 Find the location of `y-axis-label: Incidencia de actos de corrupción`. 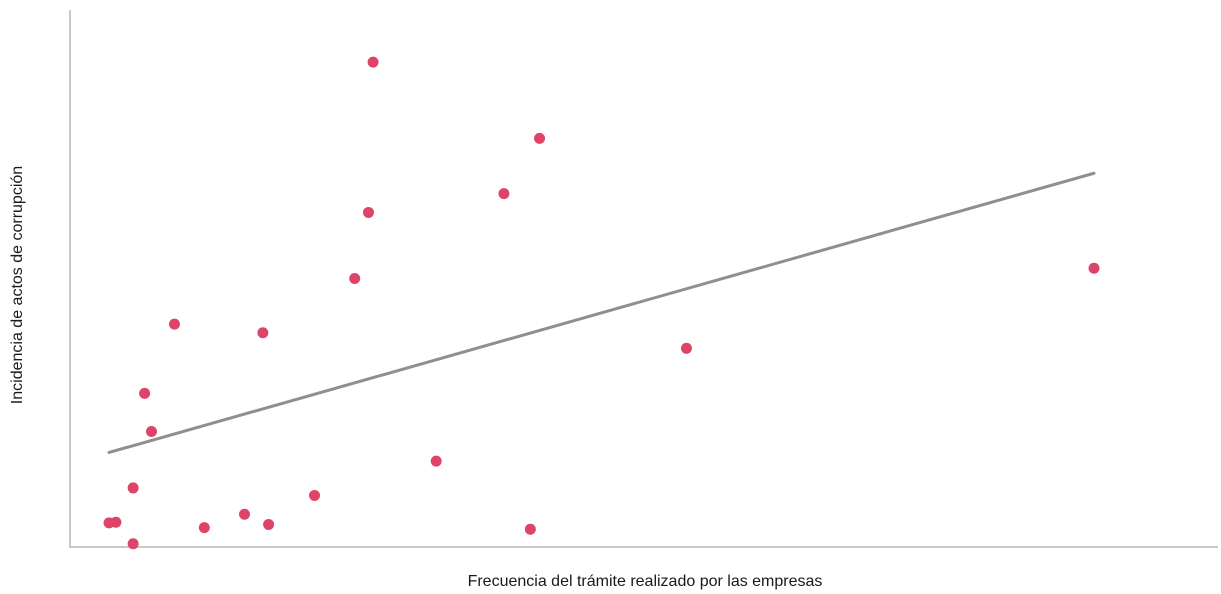

y-axis-label: Incidencia de actos de corrupción is located at coordinates (17, 285).